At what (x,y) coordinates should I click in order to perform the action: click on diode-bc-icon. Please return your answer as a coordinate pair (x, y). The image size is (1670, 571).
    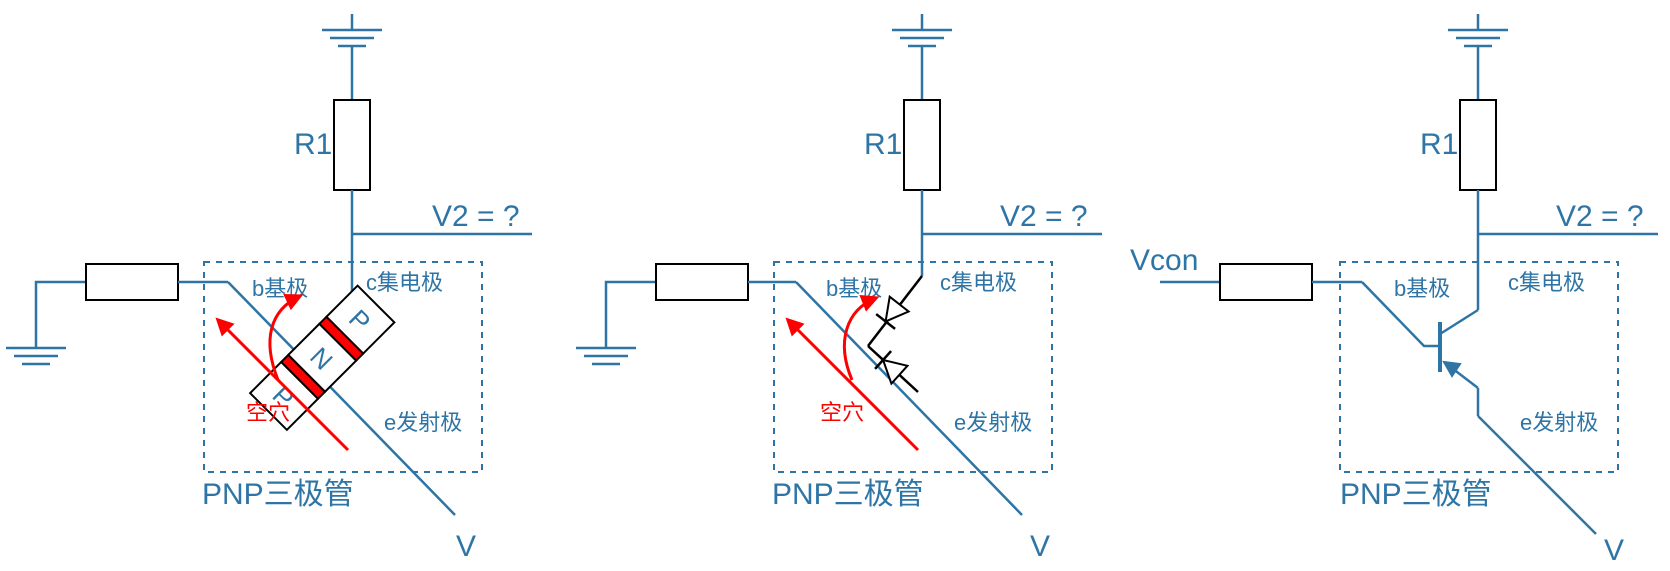
    Looking at the image, I should click on (893, 312).